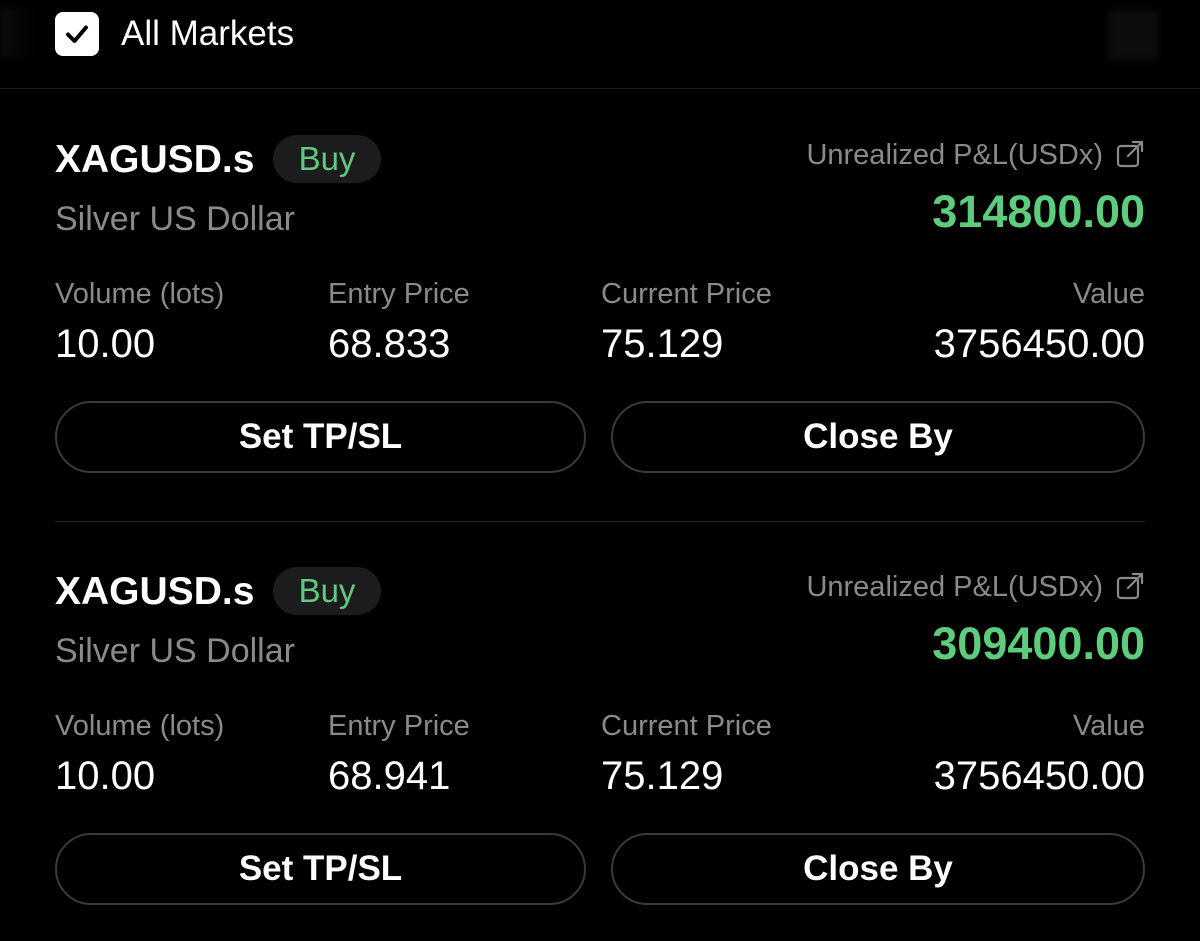 This screenshot has width=1200, height=941. I want to click on market-filter-bar: All Markets, so click(600, 44).